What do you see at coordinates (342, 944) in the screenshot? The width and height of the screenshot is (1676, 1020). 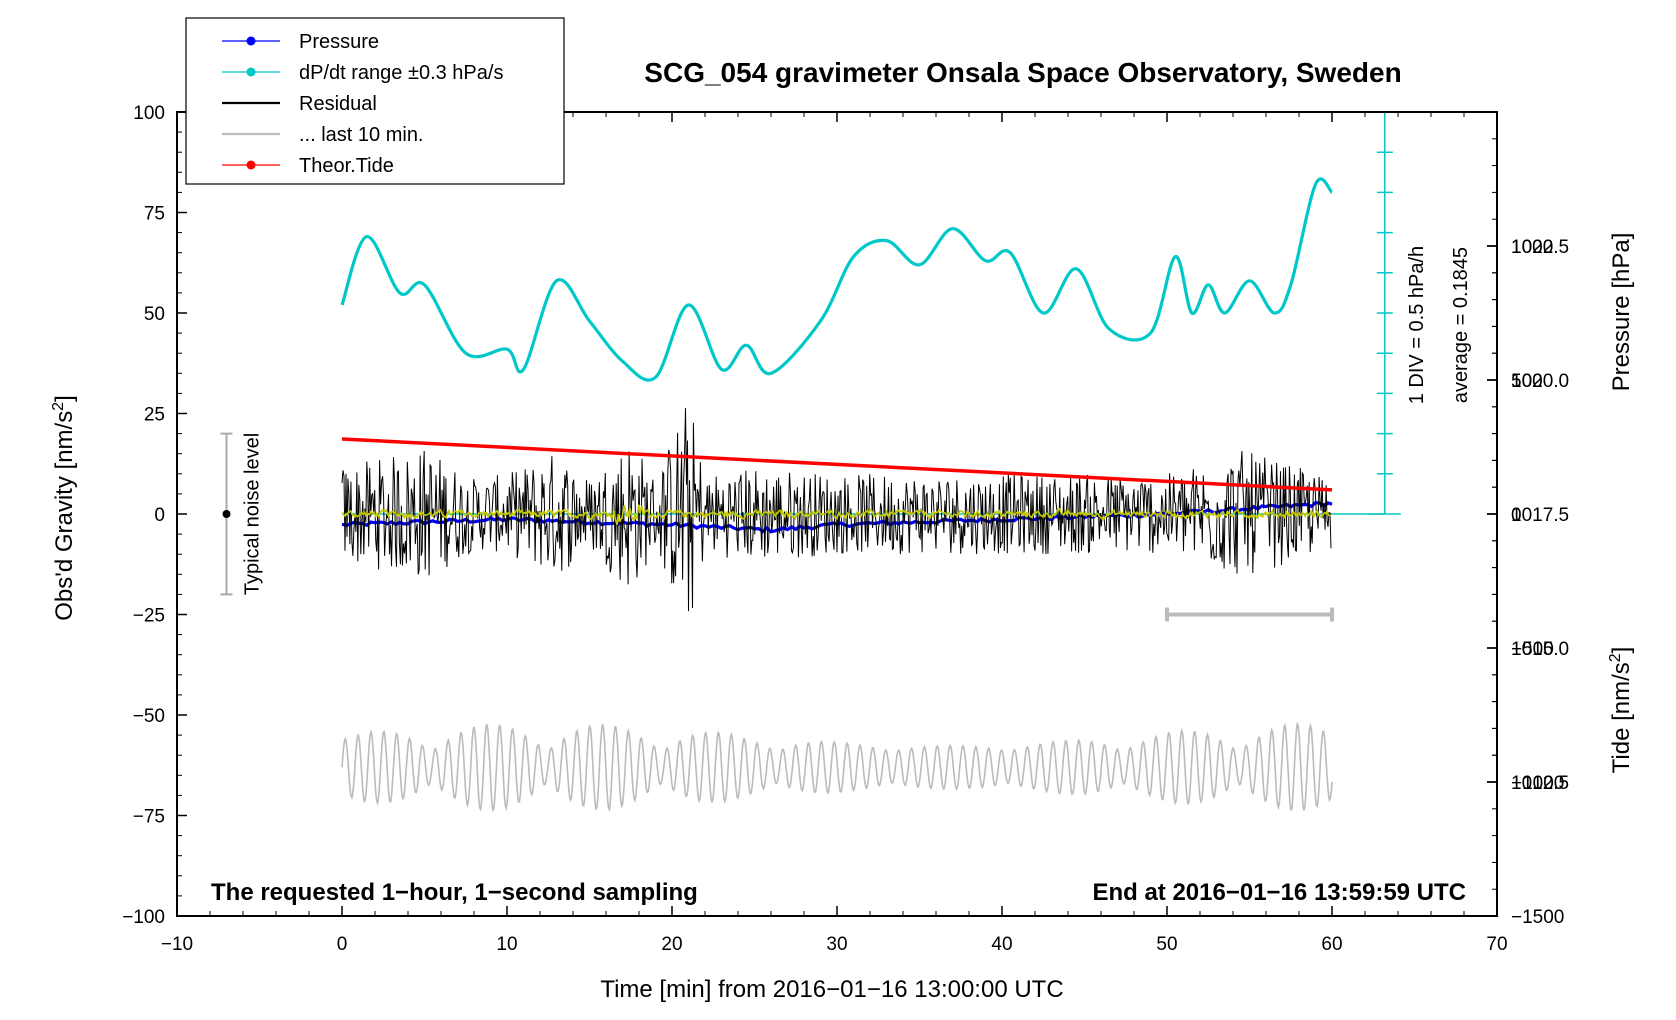 I see `x-tick-label-1: 0` at bounding box center [342, 944].